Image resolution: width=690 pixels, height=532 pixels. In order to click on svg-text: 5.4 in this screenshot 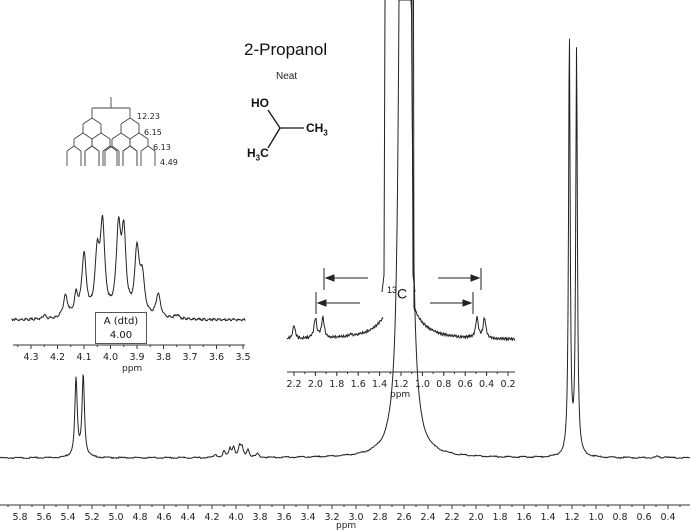, I will do `click(67, 517)`.